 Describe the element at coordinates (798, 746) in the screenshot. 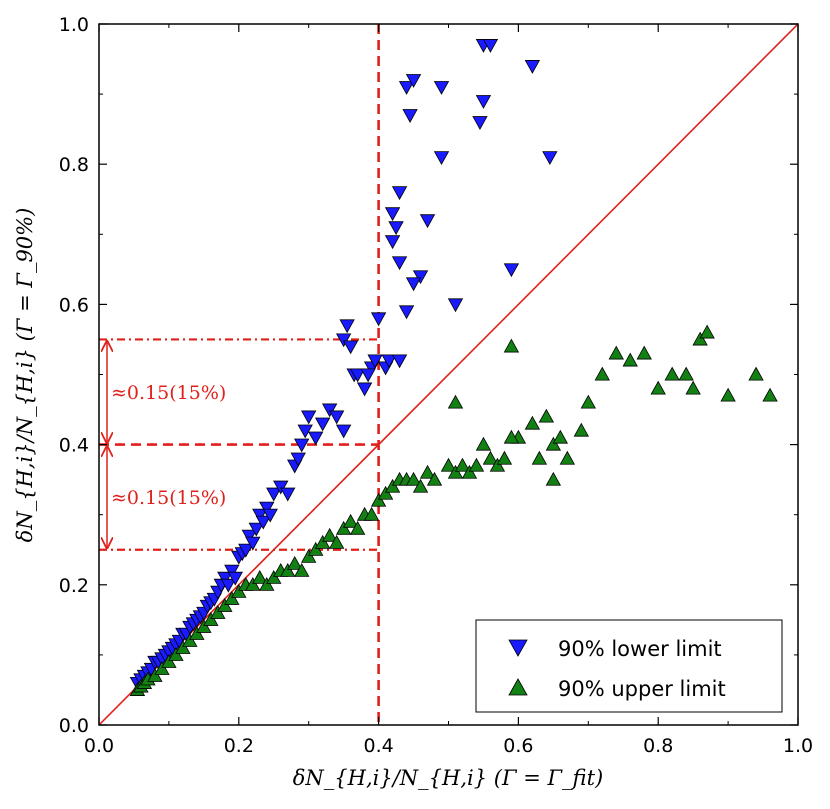

I see `x-tick-label-5: 1.0` at that location.